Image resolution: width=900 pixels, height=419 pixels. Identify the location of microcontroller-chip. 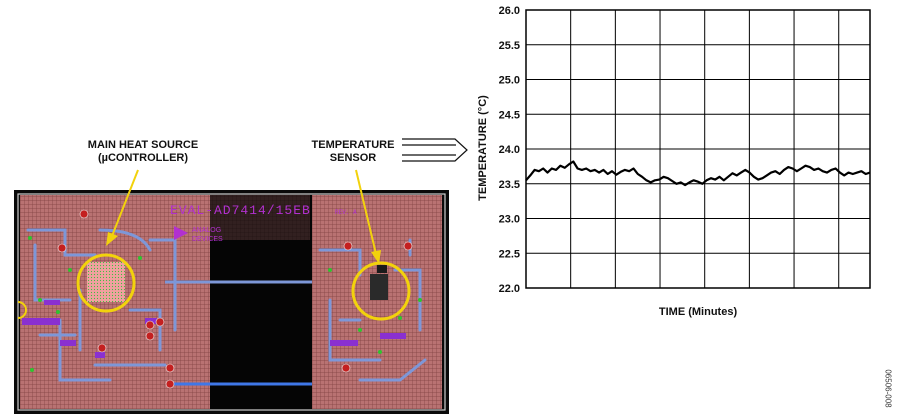
(106, 282).